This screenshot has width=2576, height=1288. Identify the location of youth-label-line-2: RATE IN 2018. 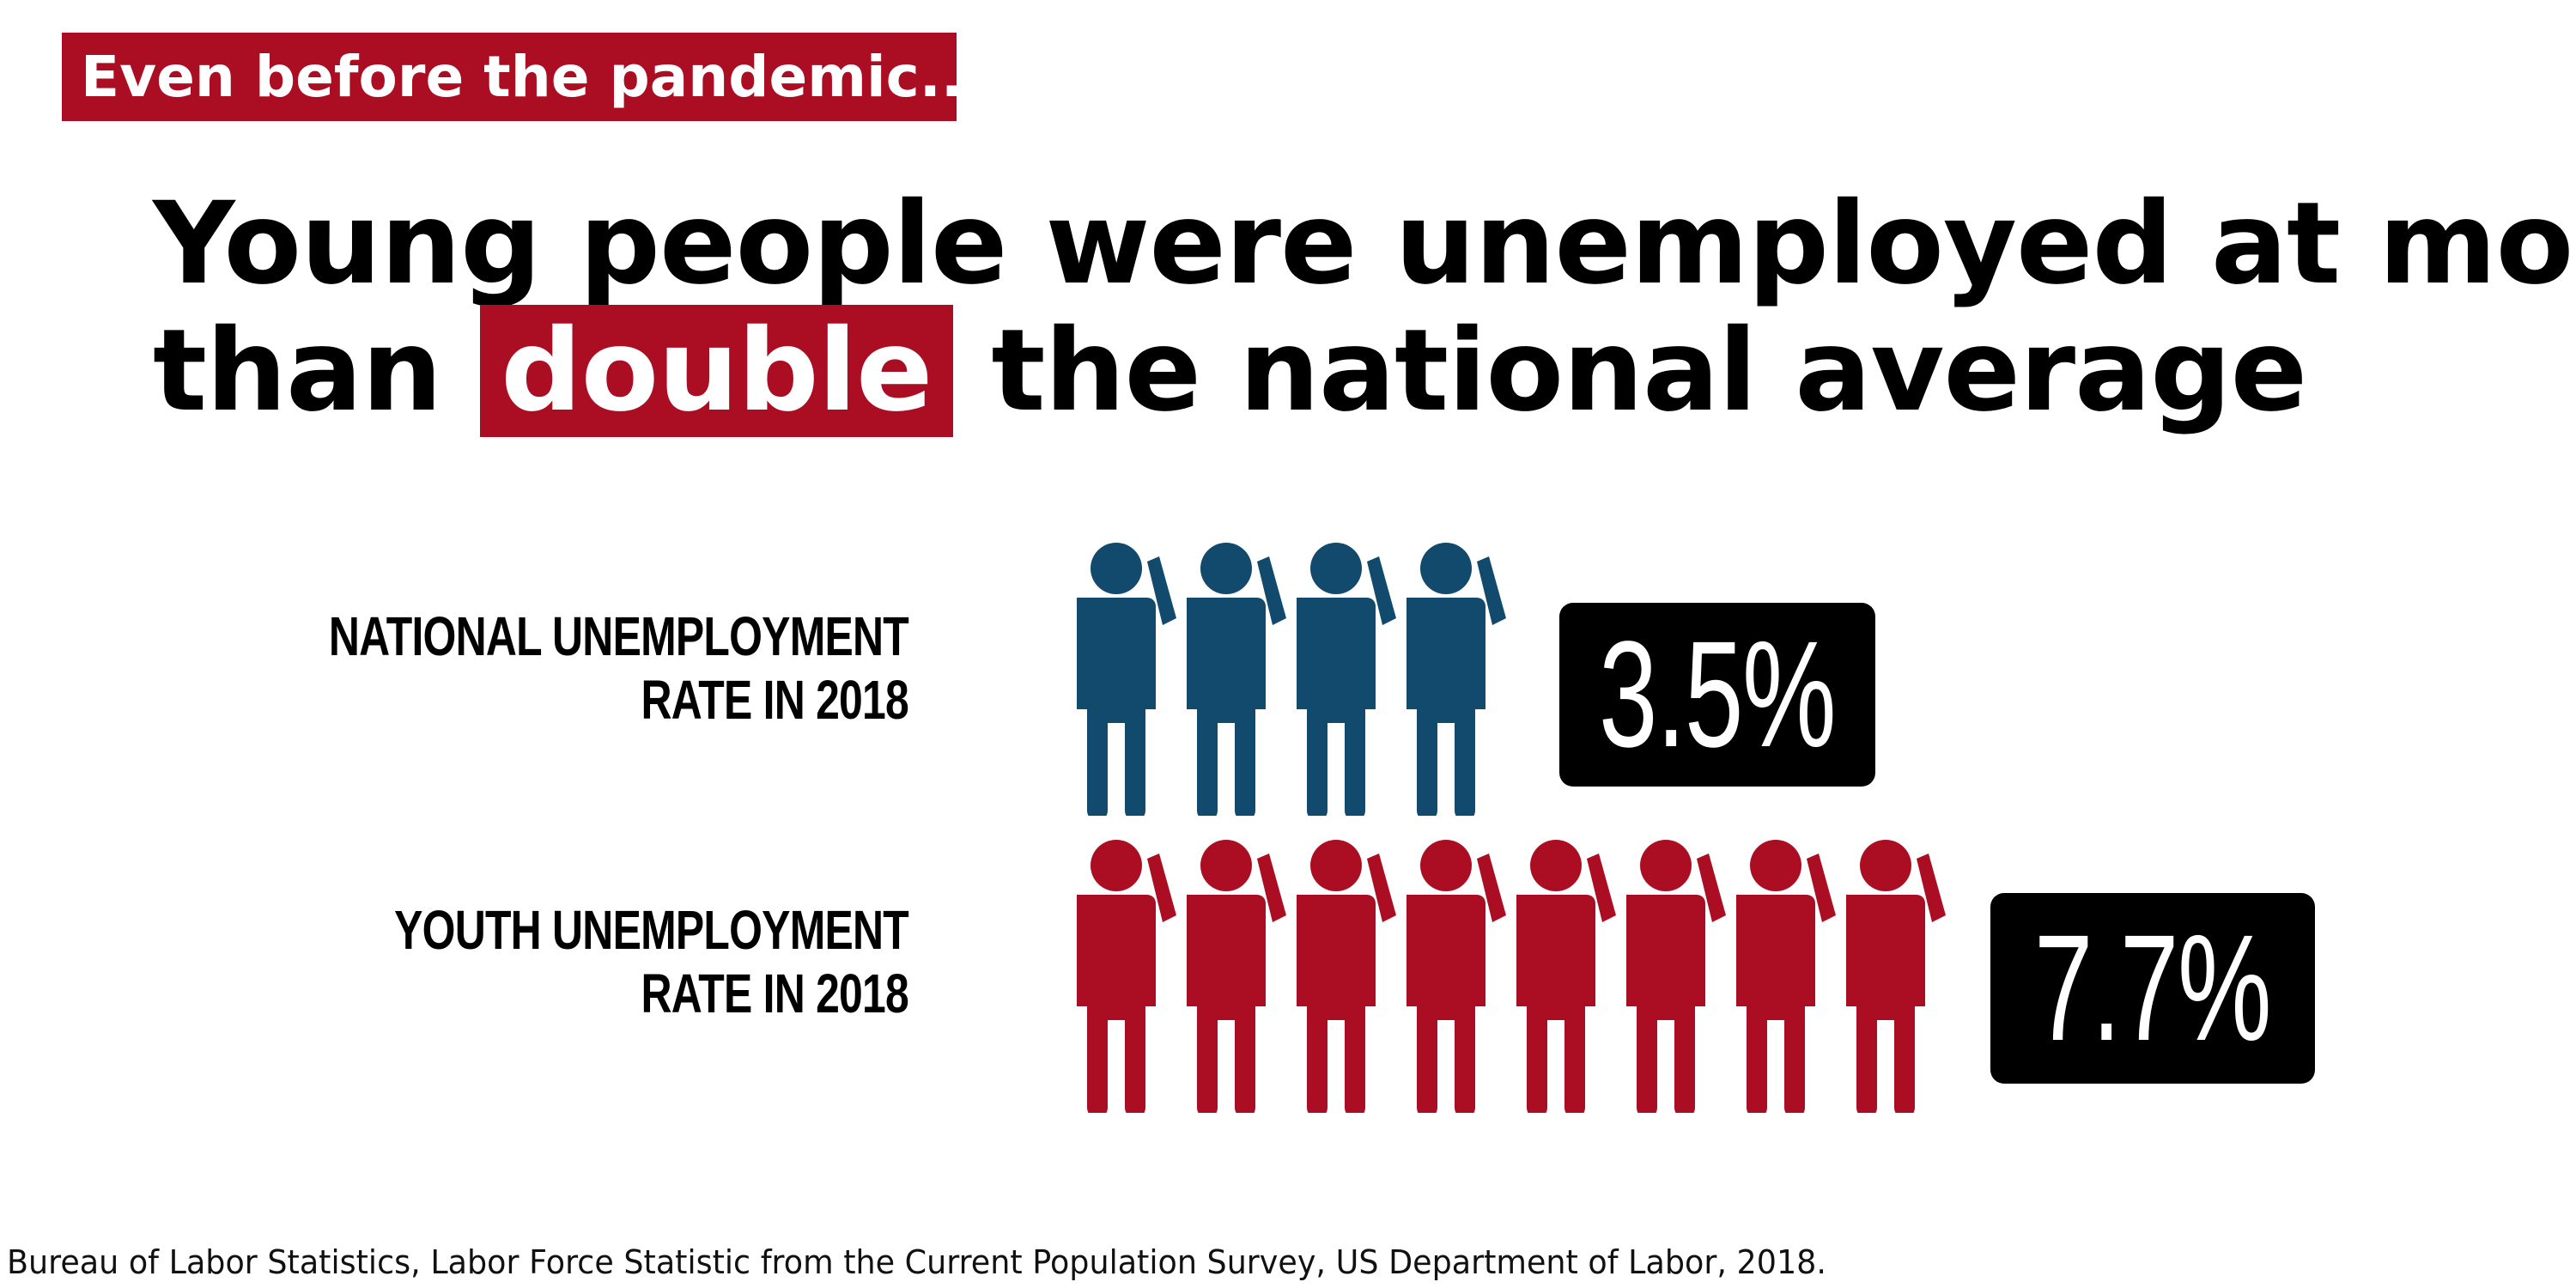
(775, 994).